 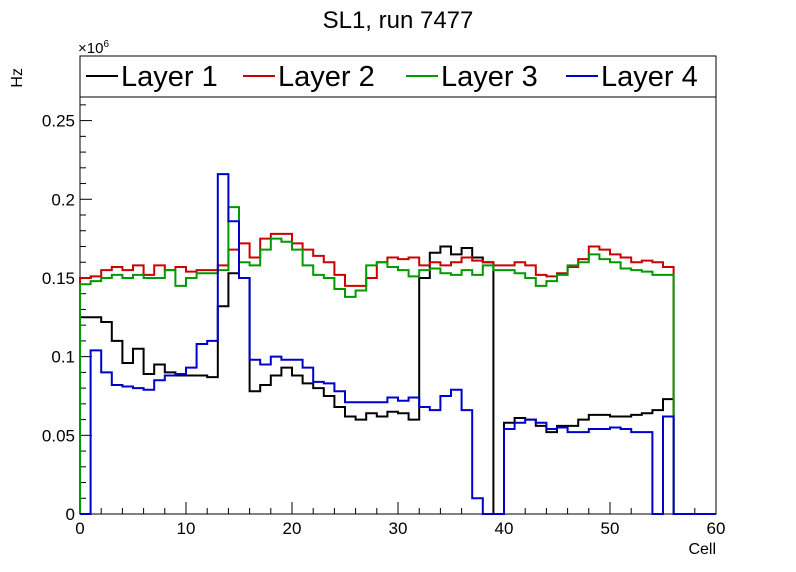 What do you see at coordinates (58, 121) in the screenshot?
I see `y-tick-label: 0.25` at bounding box center [58, 121].